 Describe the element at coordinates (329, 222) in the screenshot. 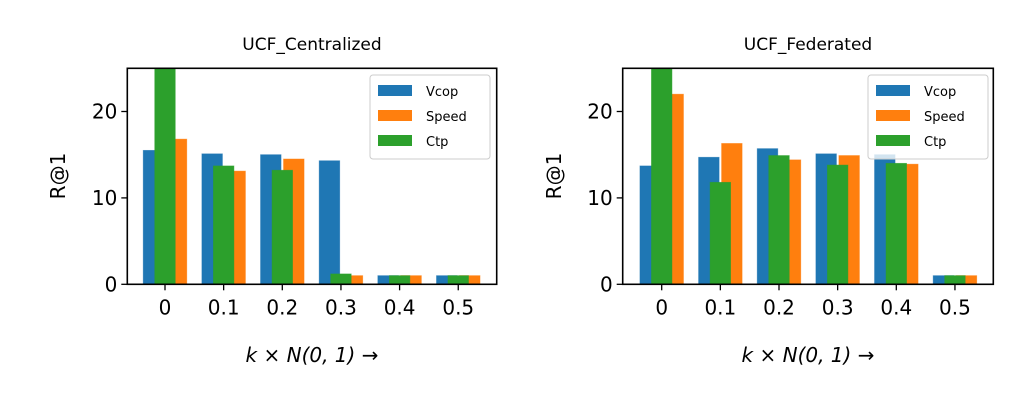

I see `bar-vcop-0.3` at that location.